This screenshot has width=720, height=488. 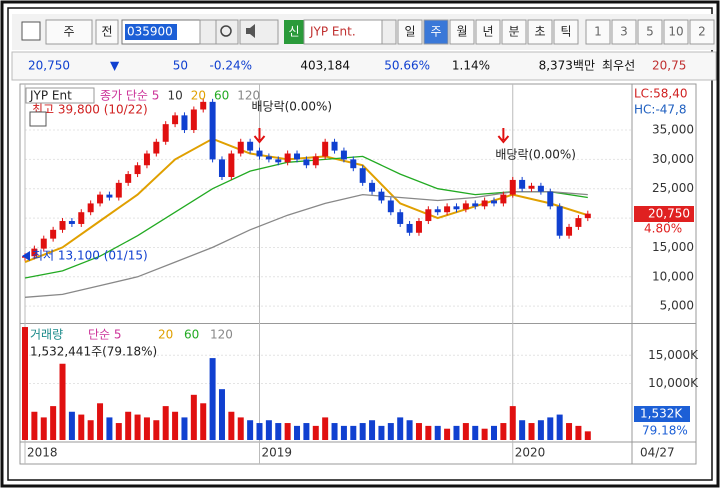 I want to click on volume-tick-label: 15,000K, so click(x=673, y=355).